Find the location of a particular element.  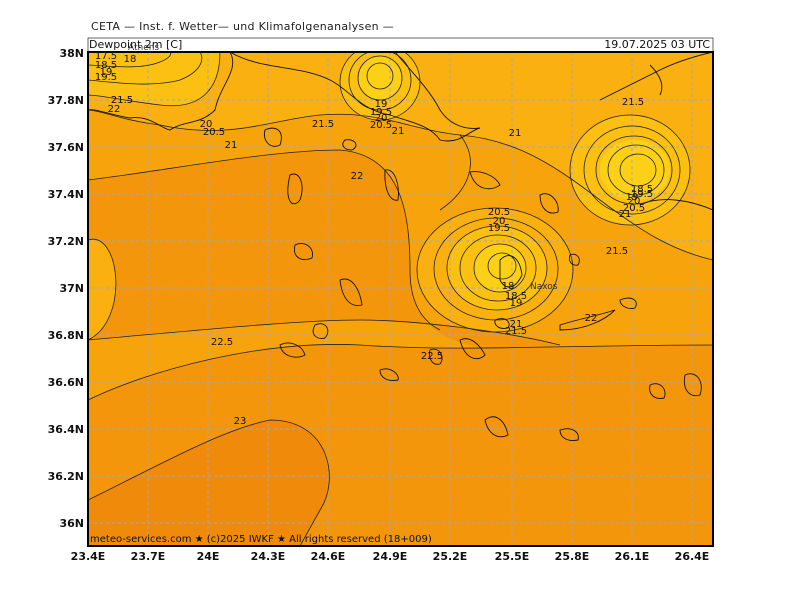

lon-tick-label: 25.5E is located at coordinates (512, 556).